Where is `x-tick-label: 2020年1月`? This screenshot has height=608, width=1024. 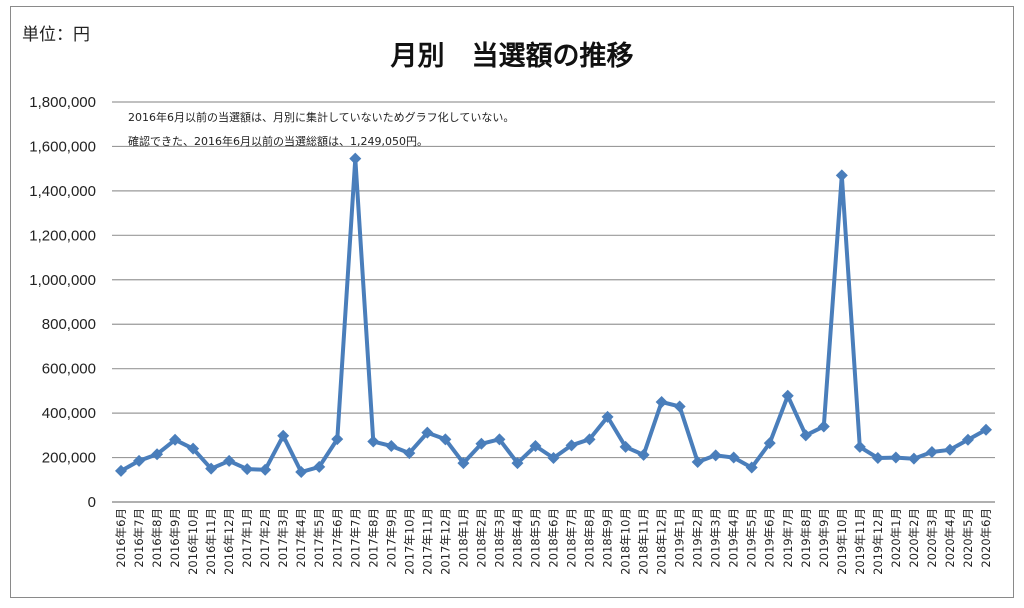 x-tick-label: 2020年1月 is located at coordinates (896, 538).